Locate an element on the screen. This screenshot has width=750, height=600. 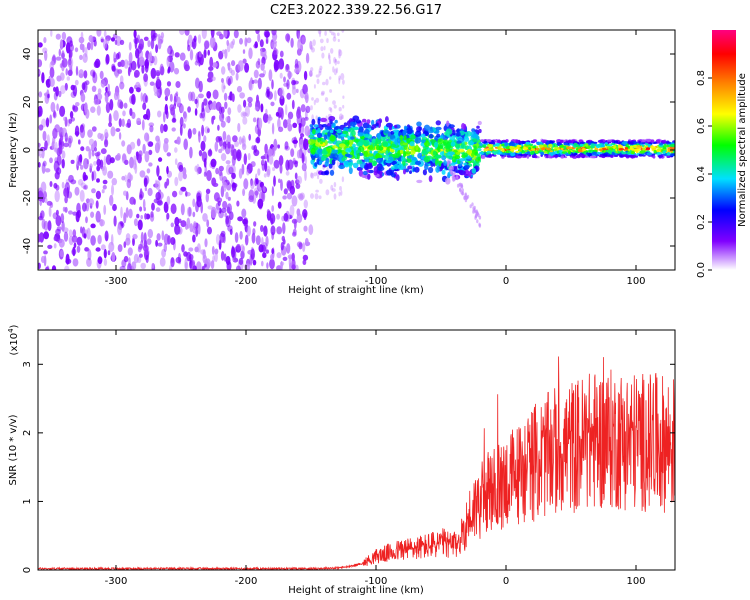
y-tick-label: 1 is located at coordinates (27, 501).